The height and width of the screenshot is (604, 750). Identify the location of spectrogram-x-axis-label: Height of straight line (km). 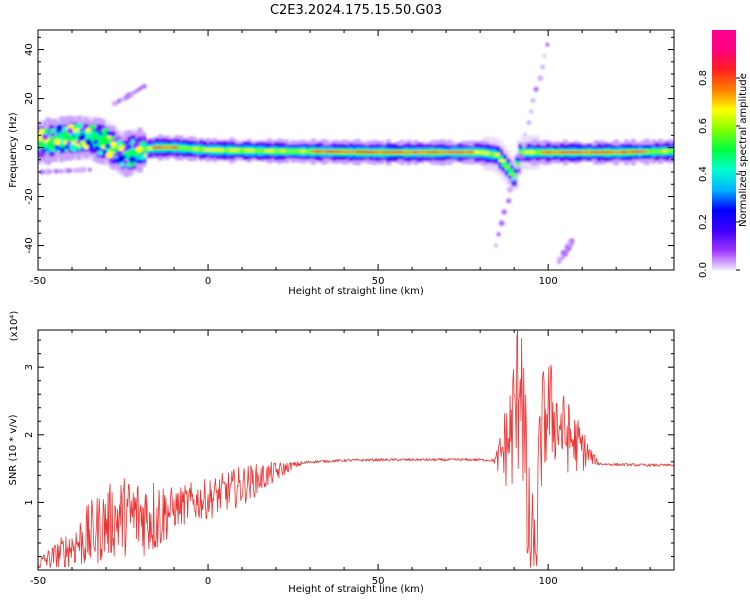
(356, 291).